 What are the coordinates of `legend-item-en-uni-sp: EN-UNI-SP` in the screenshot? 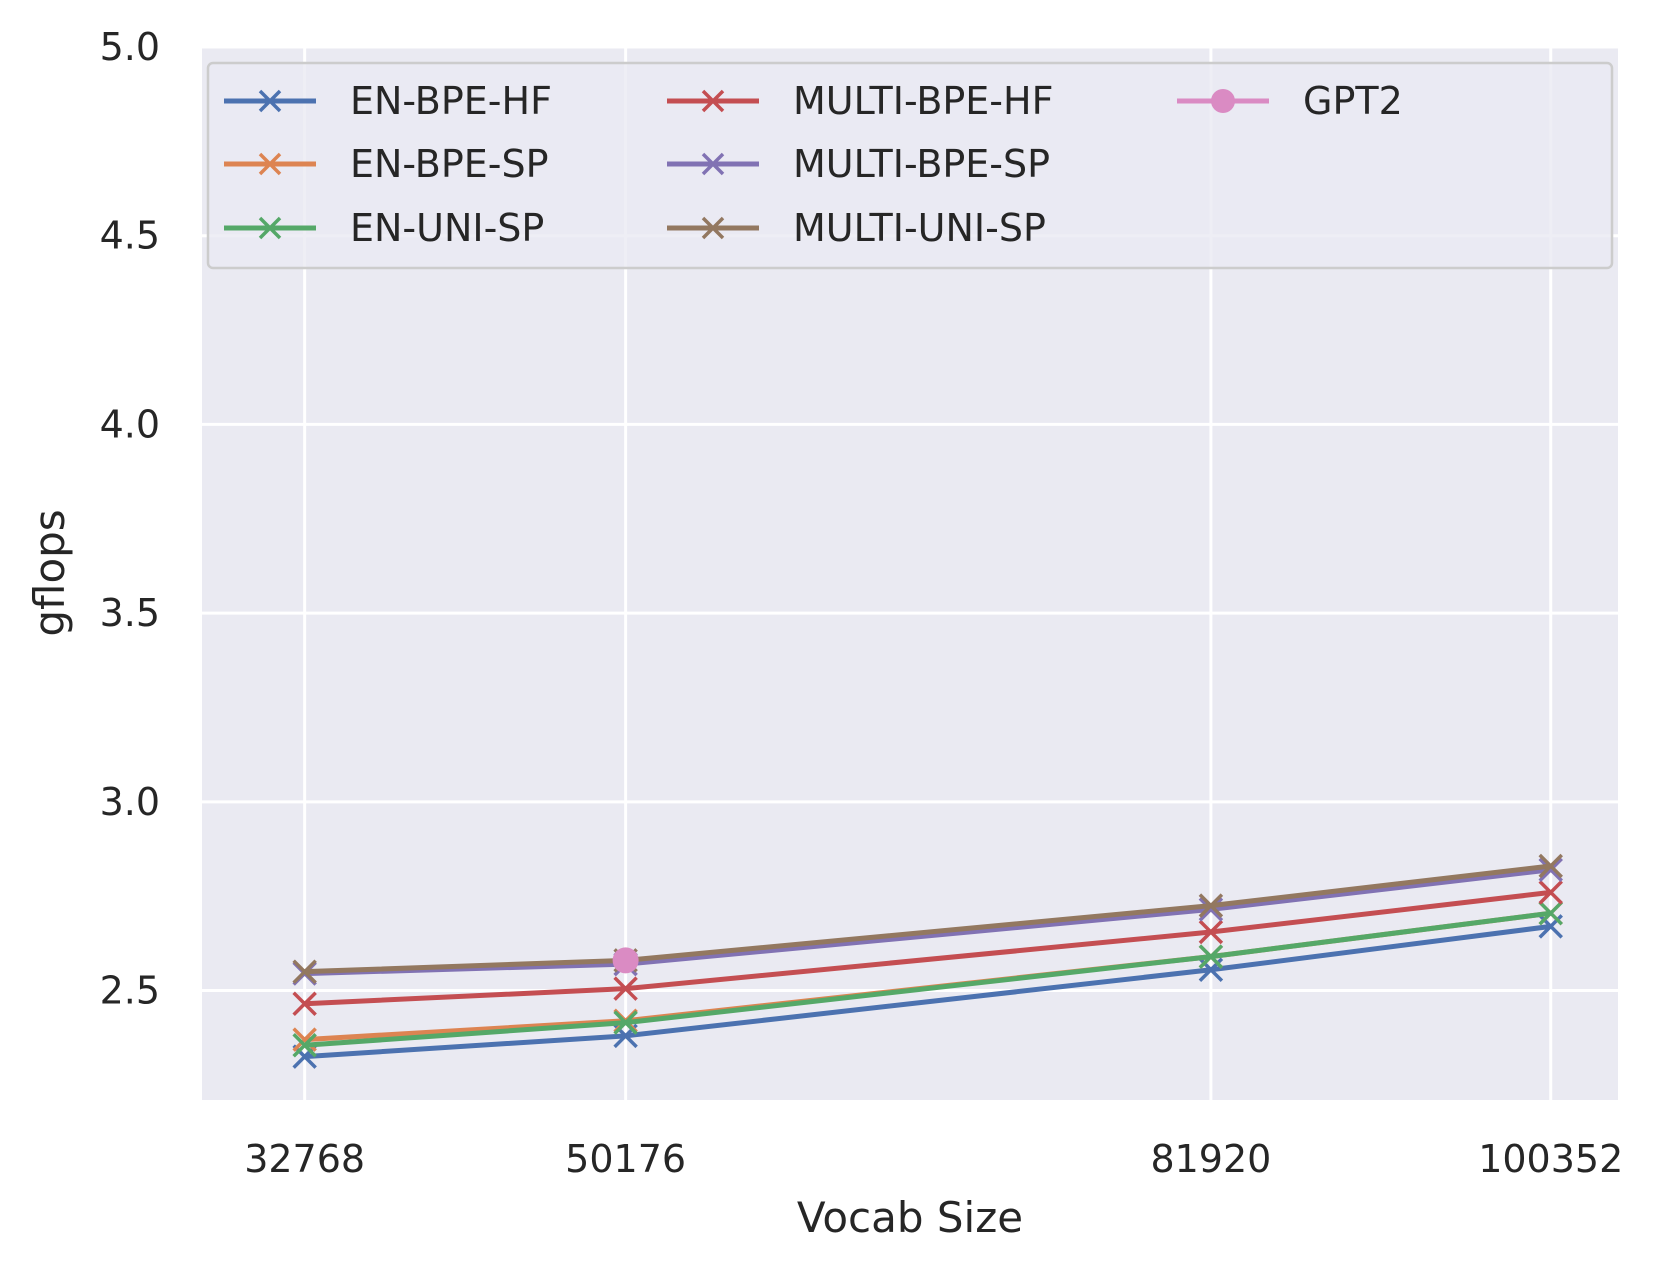 It's located at (384, 228).